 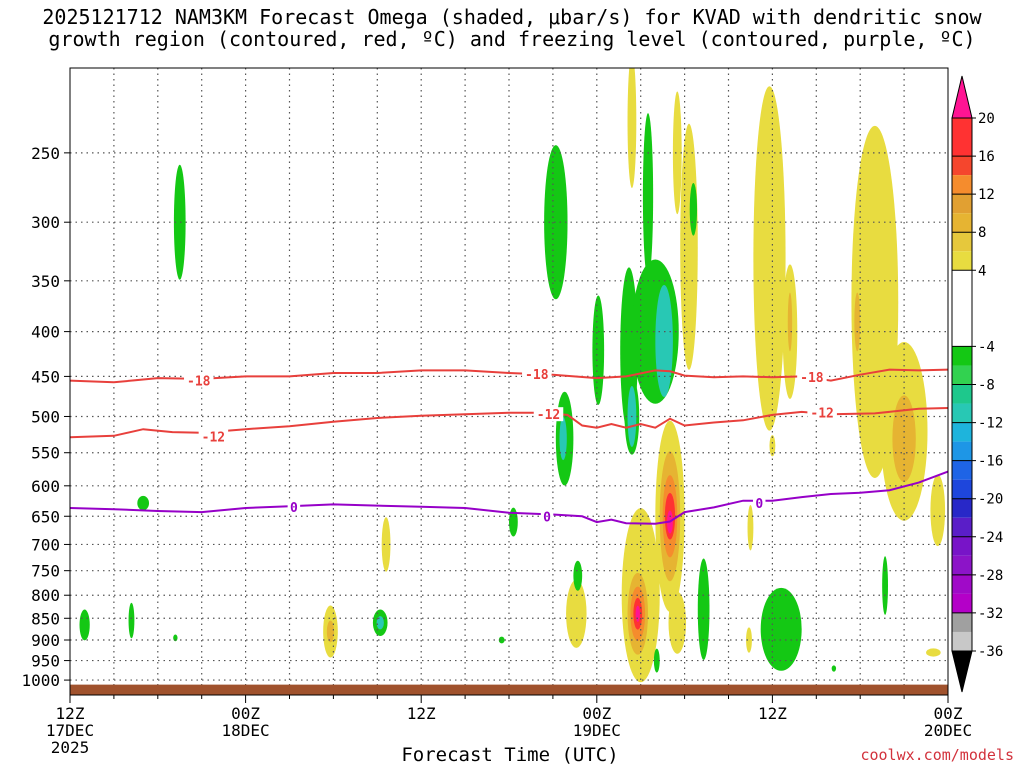 What do you see at coordinates (510, 755) in the screenshot?
I see `x-axis-title: Forecast Time (UTC)` at bounding box center [510, 755].